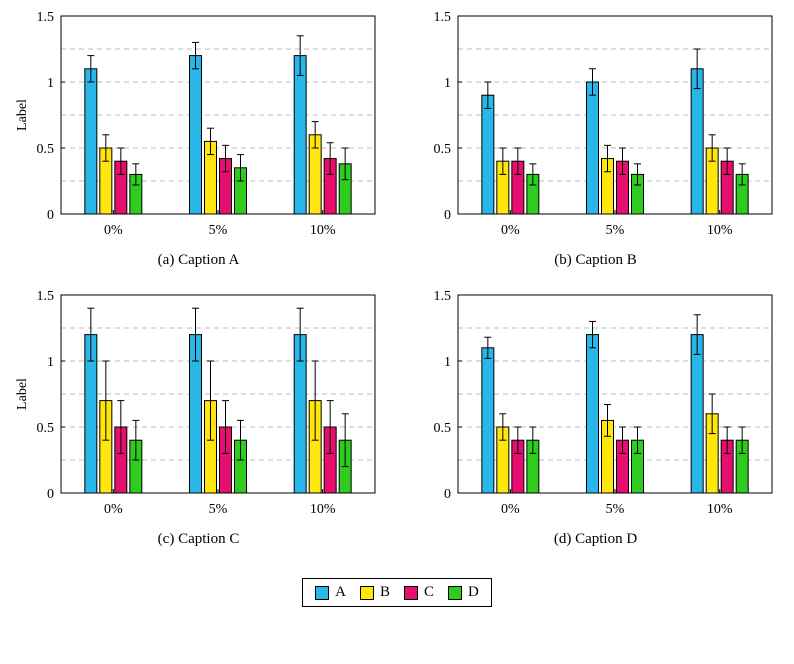 This screenshot has width=794, height=664. What do you see at coordinates (463, 592) in the screenshot?
I see `legend-item: D` at bounding box center [463, 592].